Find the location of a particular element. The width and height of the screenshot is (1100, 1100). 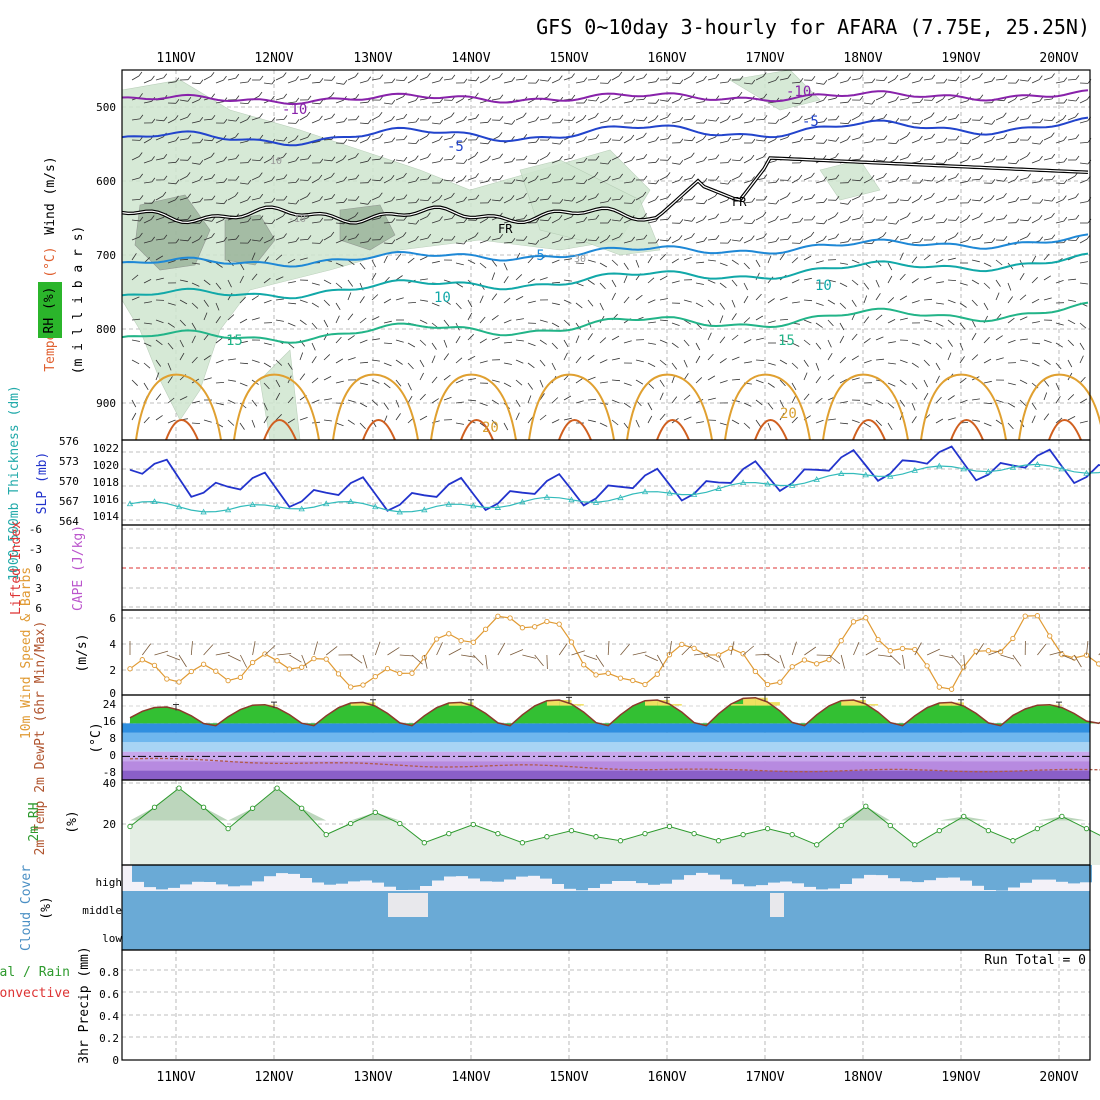

temp-contour-label: -10 is located at coordinates (798, 92).